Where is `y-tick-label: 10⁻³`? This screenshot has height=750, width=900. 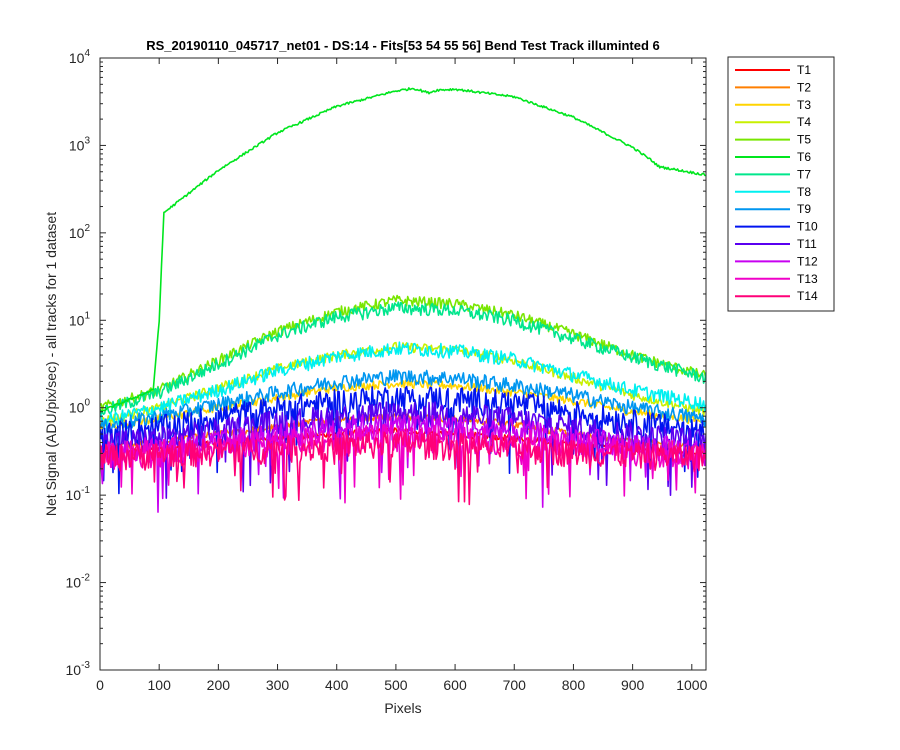
y-tick-label: 10⁻³ is located at coordinates (78, 669).